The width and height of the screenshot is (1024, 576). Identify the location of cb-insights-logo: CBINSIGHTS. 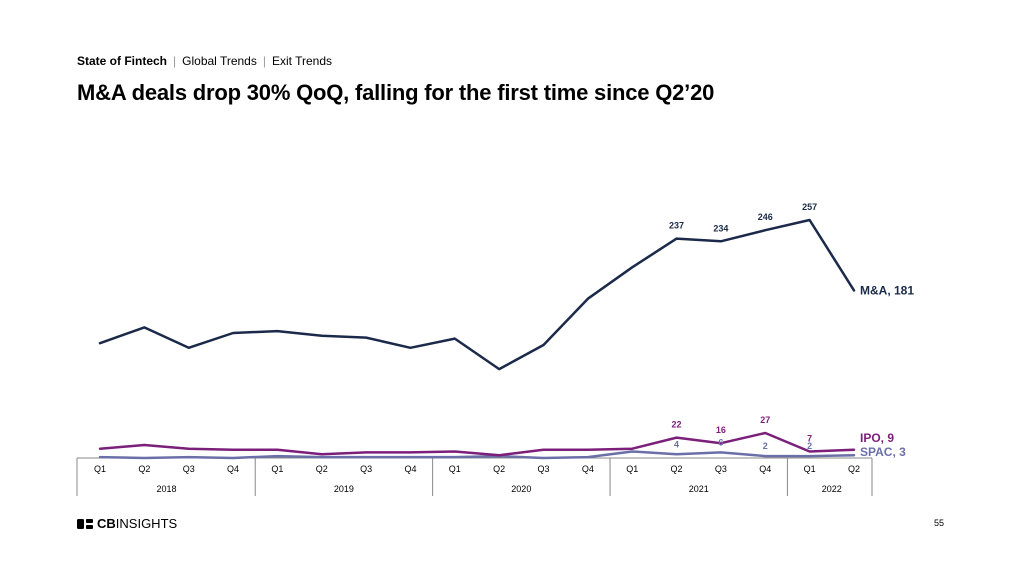
(127, 523).